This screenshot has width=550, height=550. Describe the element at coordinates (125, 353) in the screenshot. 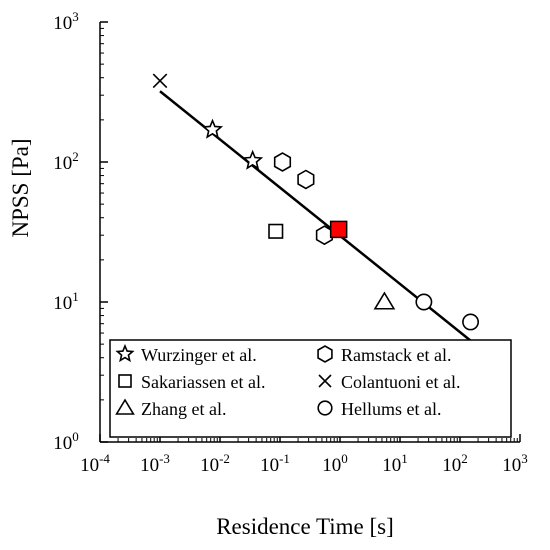

I see `legend-star-icon` at that location.